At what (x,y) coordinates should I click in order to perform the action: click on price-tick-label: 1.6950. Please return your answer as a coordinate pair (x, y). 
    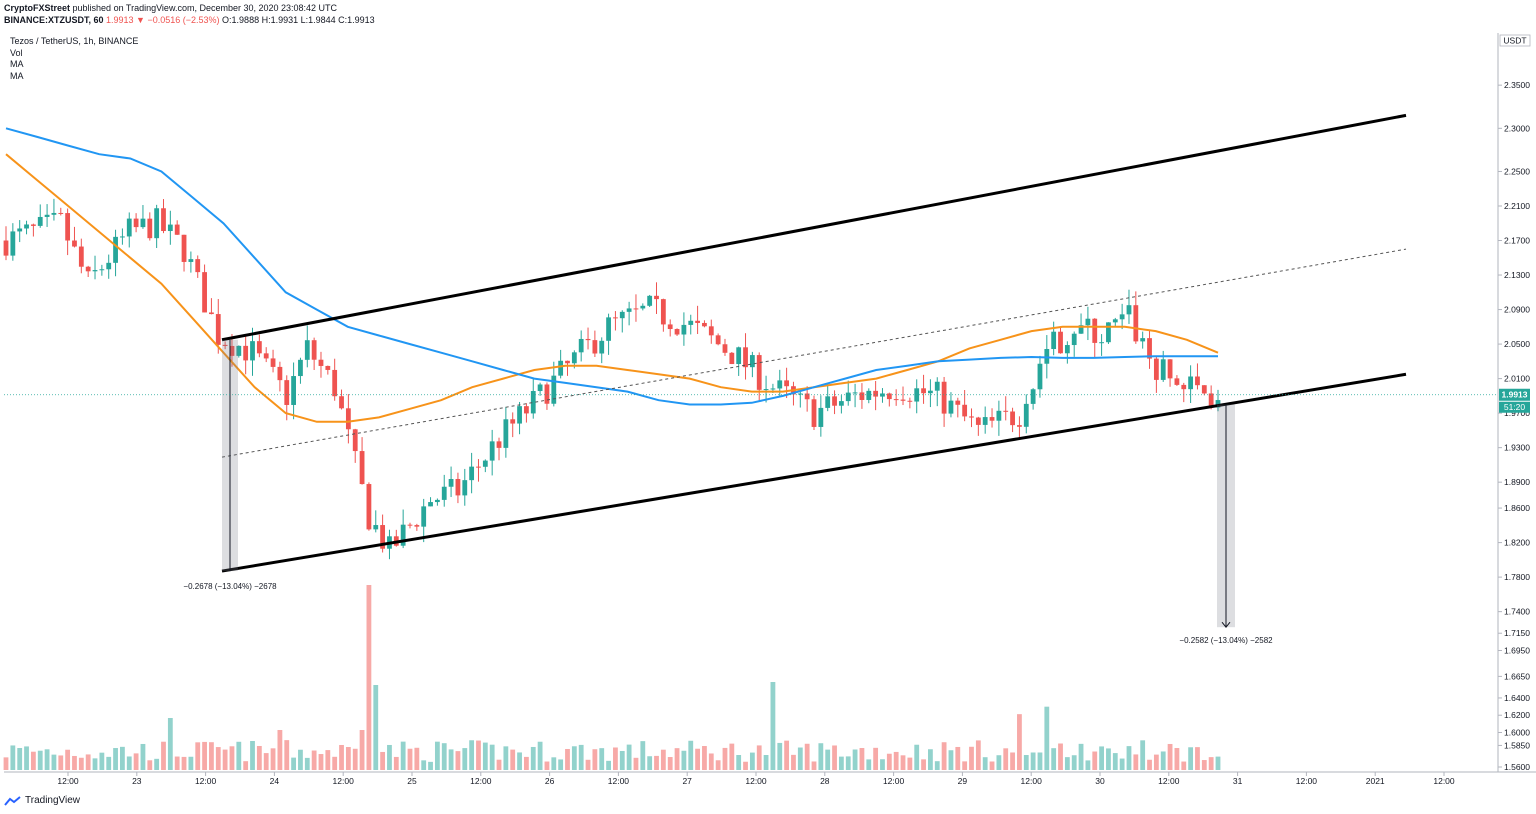
    Looking at the image, I should click on (1517, 650).